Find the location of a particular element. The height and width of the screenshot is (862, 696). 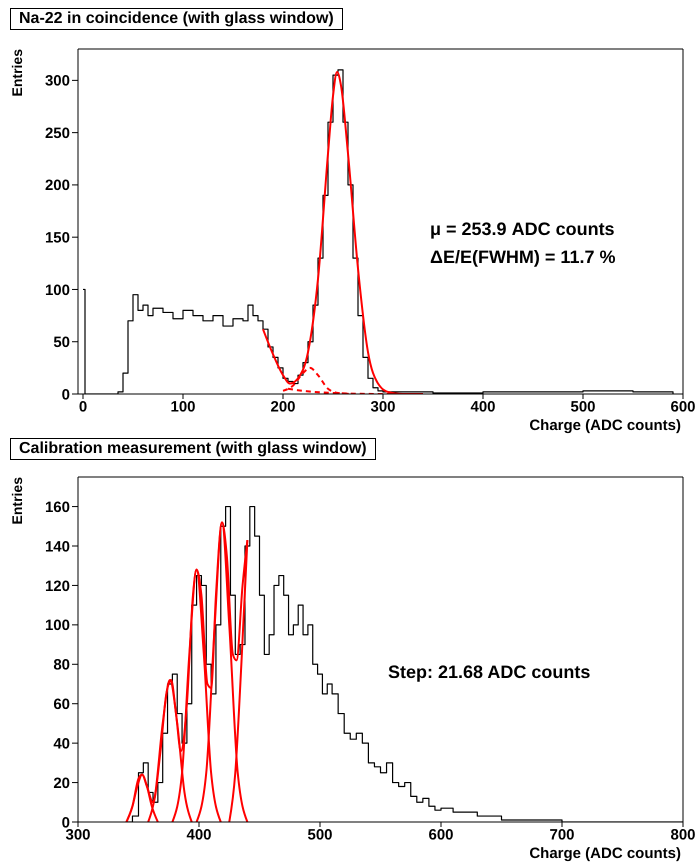

y-tick-label: 20 is located at coordinates (61, 783).